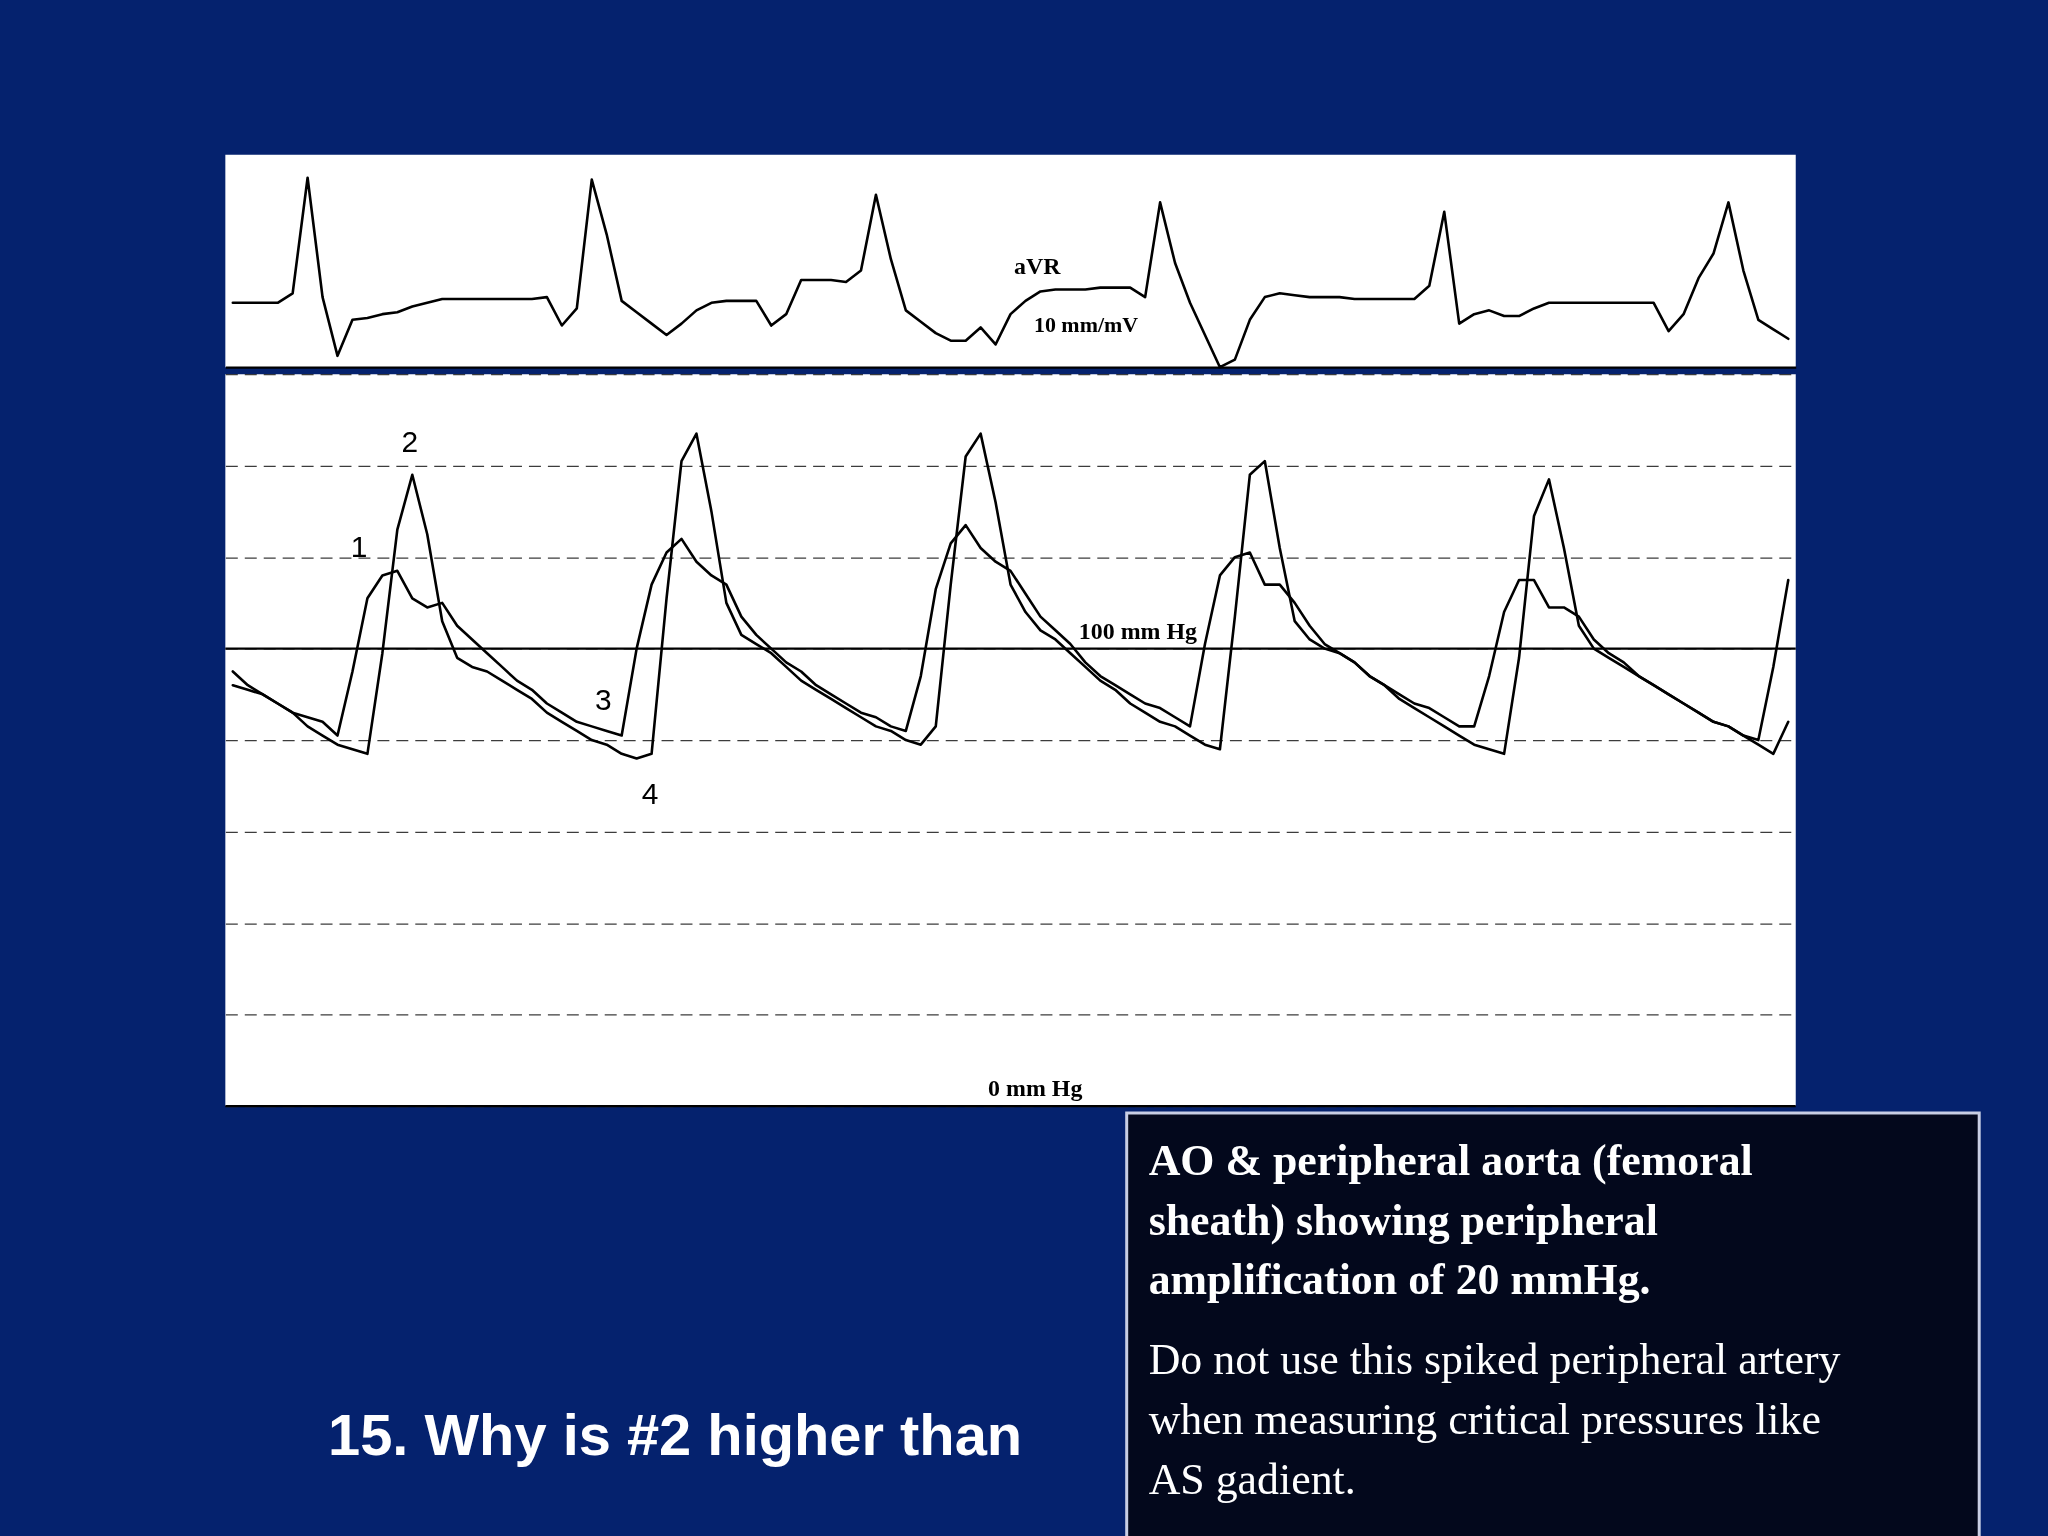 This screenshot has height=1536, width=2048. Describe the element at coordinates (1038, 266) in the screenshot. I see `annotation: aVR` at that location.